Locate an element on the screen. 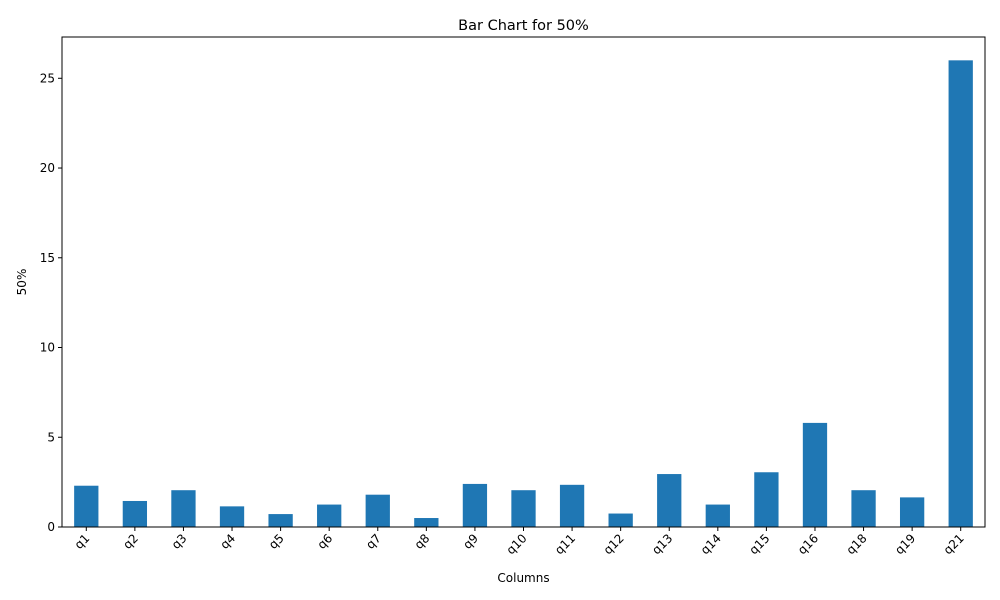  bar-q12 is located at coordinates (620, 520).